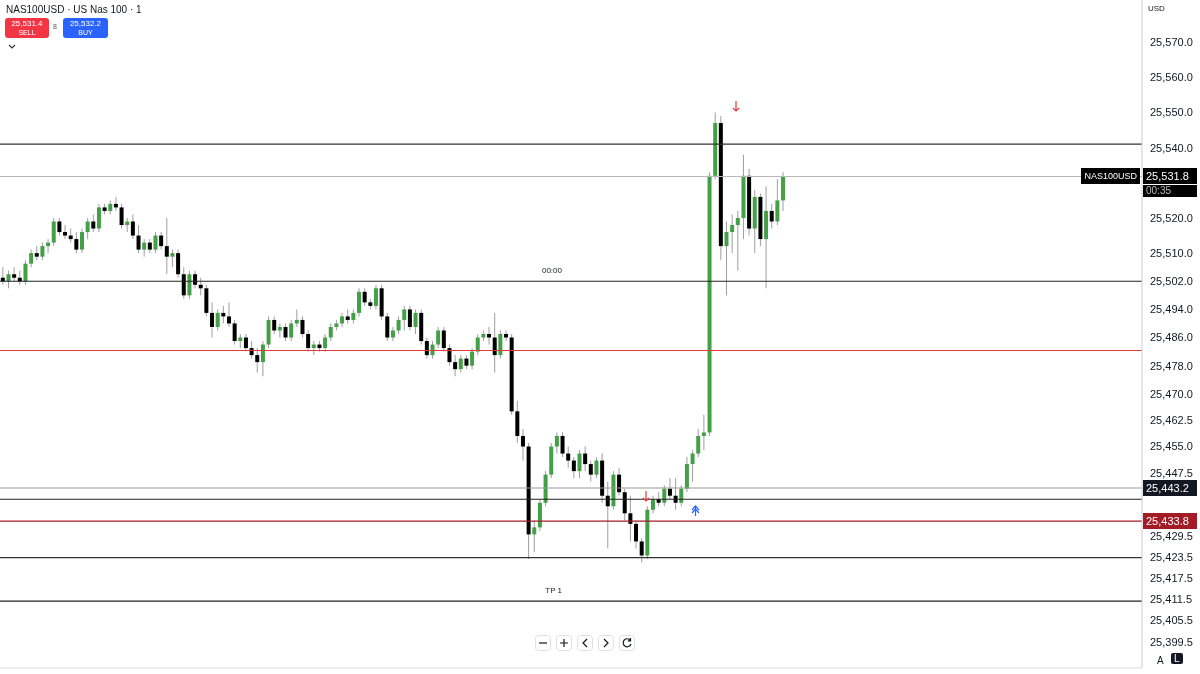  I want to click on y-tick-label: 25,411.5, so click(1171, 599).